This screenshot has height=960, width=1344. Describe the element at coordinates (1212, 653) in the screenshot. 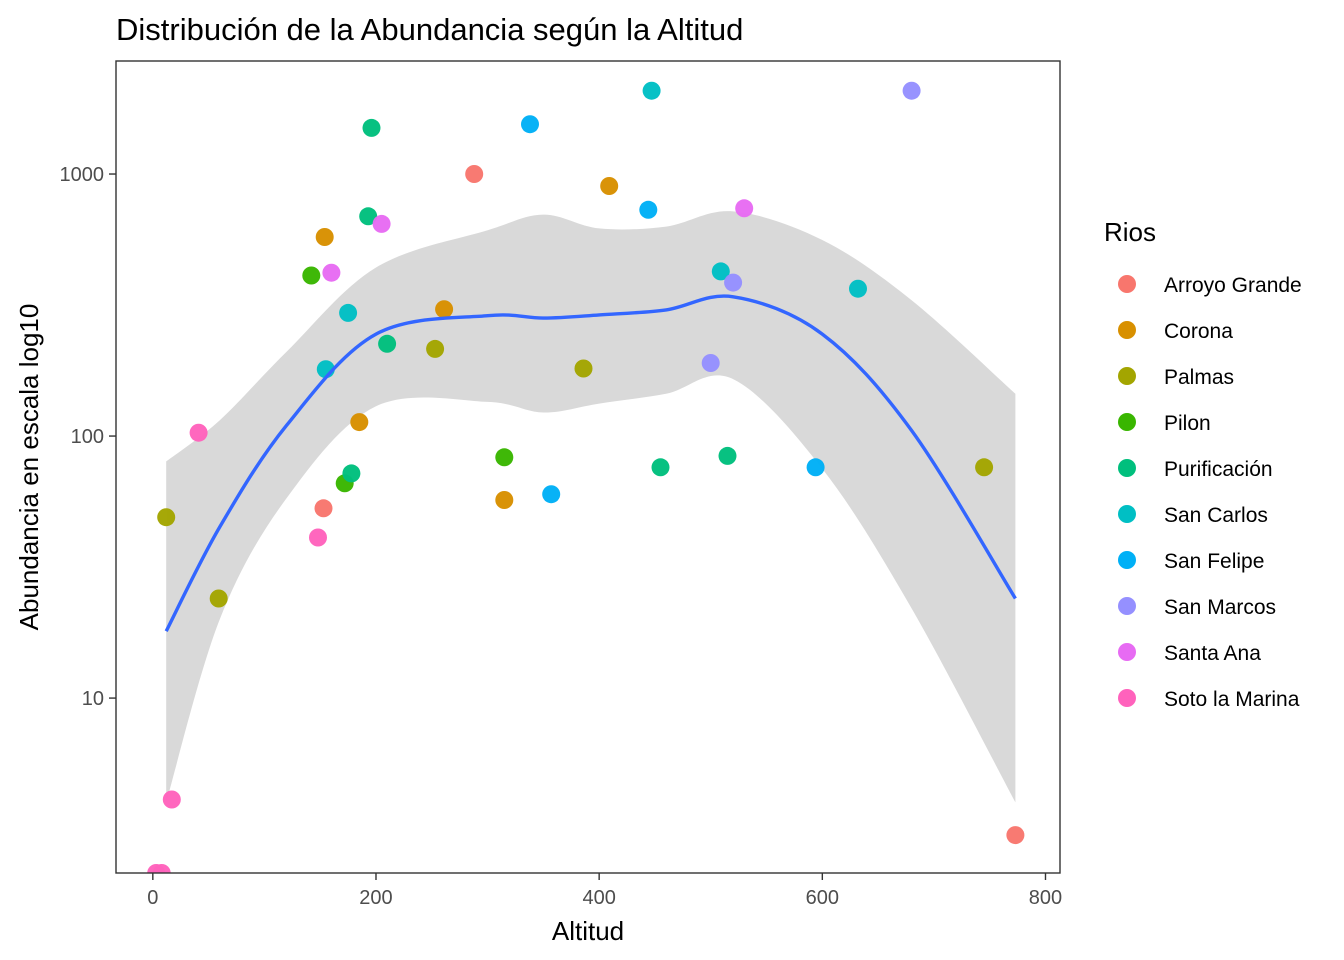

I see `legend-label: Santa Ana` at that location.